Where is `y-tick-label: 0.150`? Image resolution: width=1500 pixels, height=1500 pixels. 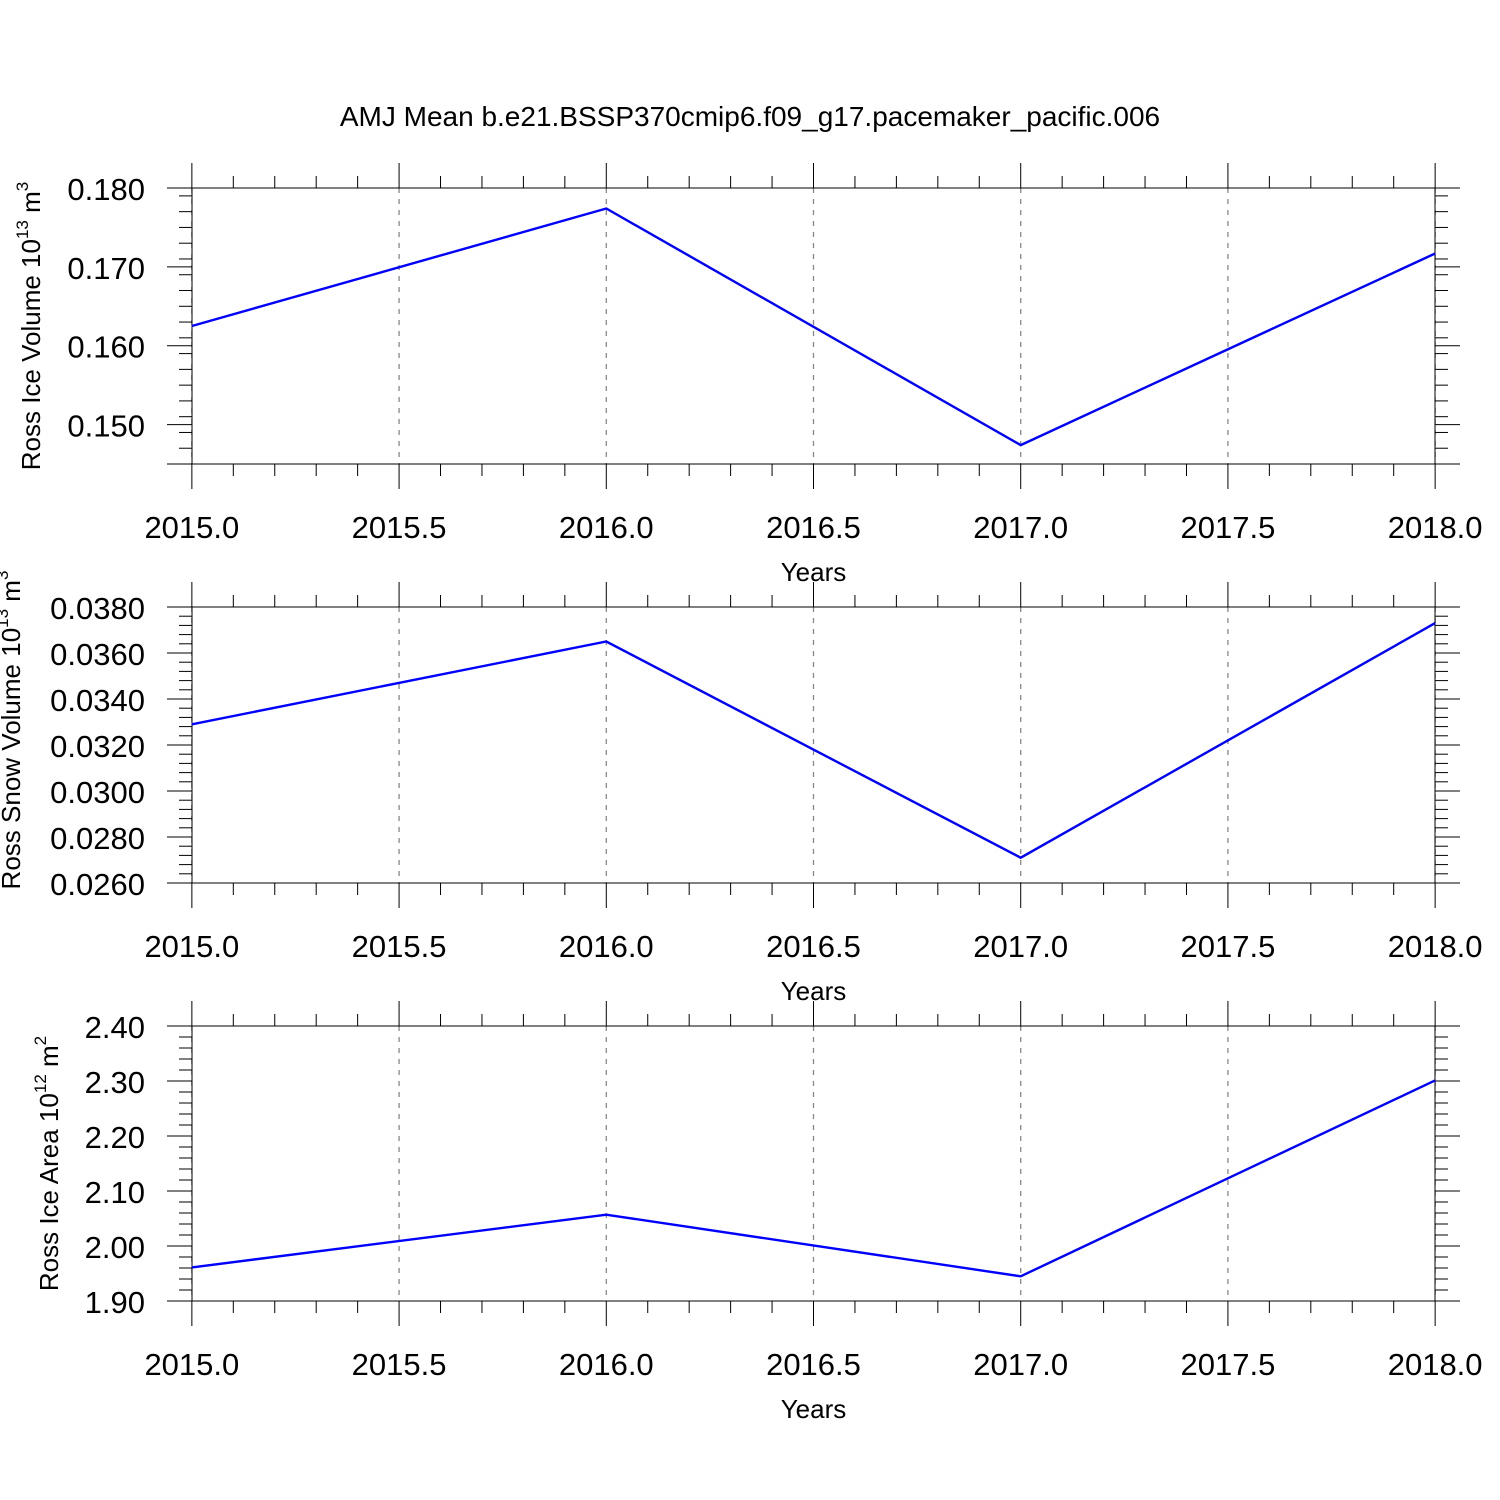
y-tick-label: 0.150 is located at coordinates (106, 426).